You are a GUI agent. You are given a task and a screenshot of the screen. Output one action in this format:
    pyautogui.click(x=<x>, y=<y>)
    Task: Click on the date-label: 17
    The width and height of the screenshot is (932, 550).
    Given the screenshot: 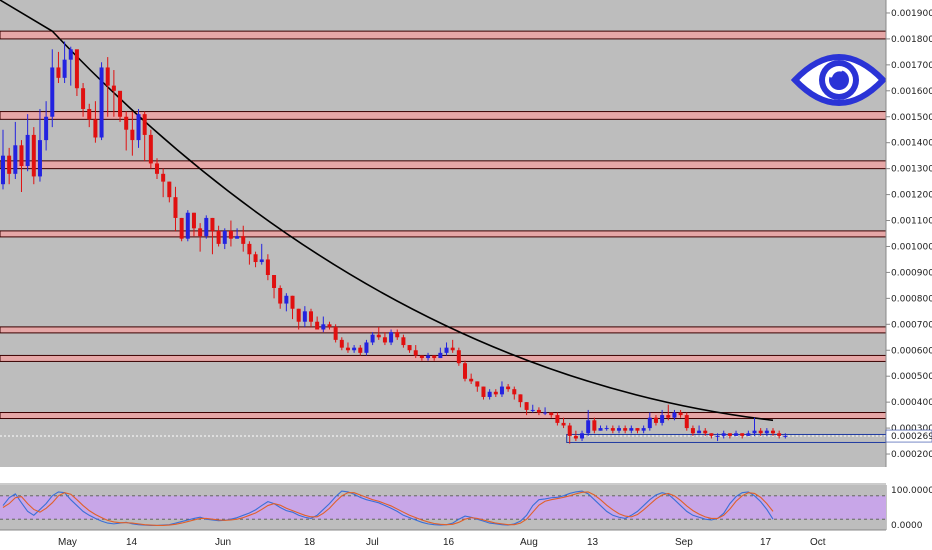 What is the action you would take?
    pyautogui.click(x=766, y=542)
    